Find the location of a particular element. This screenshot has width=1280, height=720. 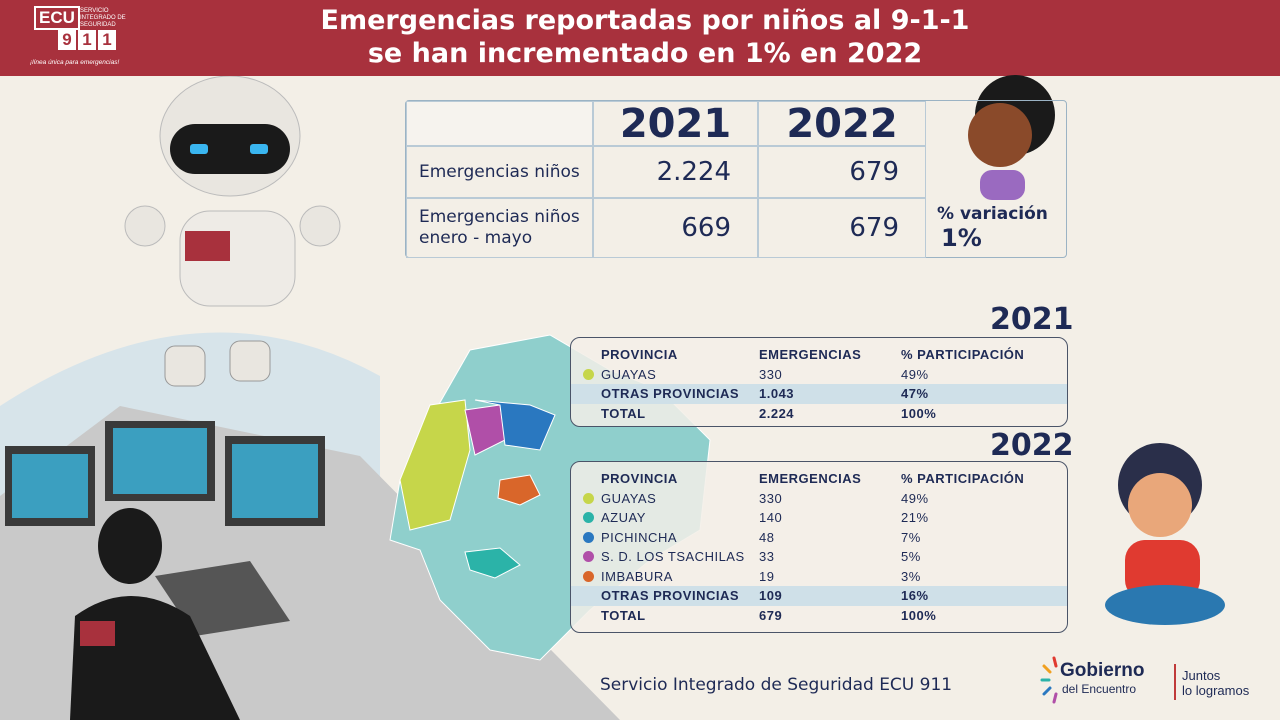

row-label: Emergencias niños enero - mayo is located at coordinates (499, 228).